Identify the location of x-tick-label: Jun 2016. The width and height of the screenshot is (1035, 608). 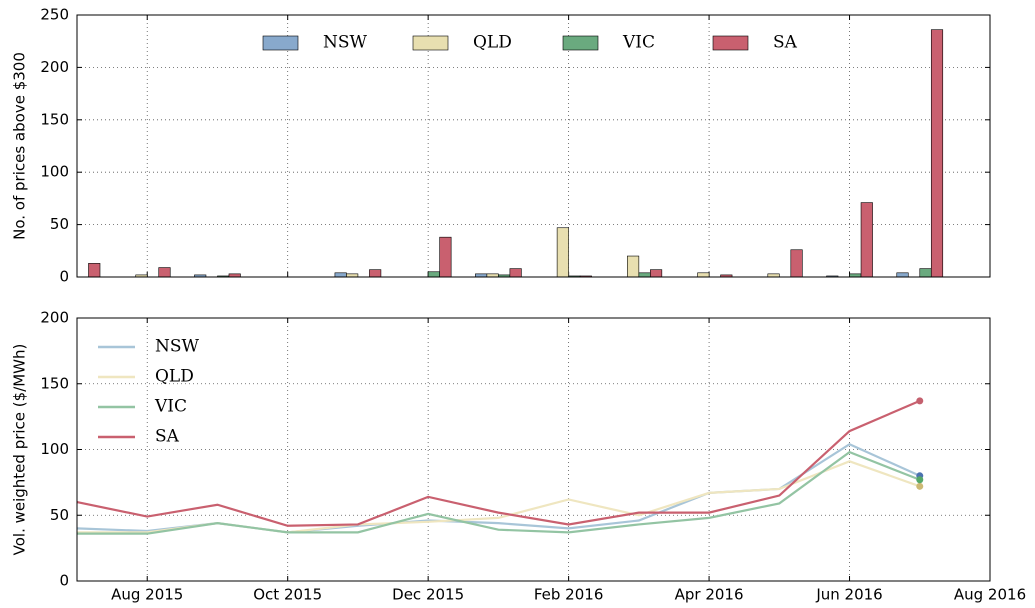
(848, 595).